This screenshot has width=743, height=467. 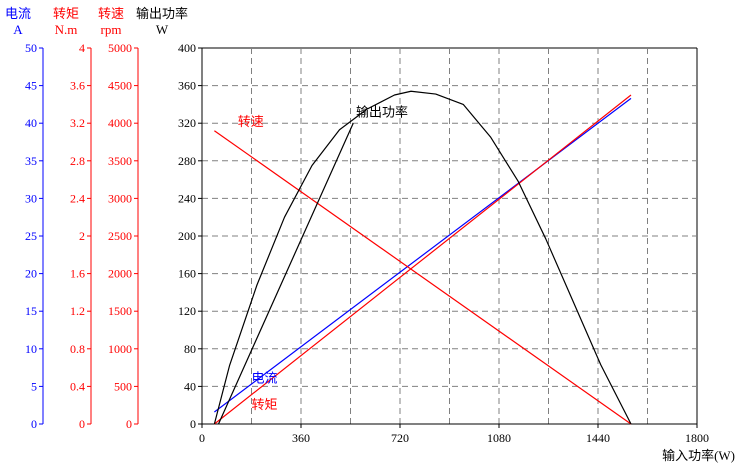 I want to click on speed-tick-label: 500, so click(x=123, y=386).